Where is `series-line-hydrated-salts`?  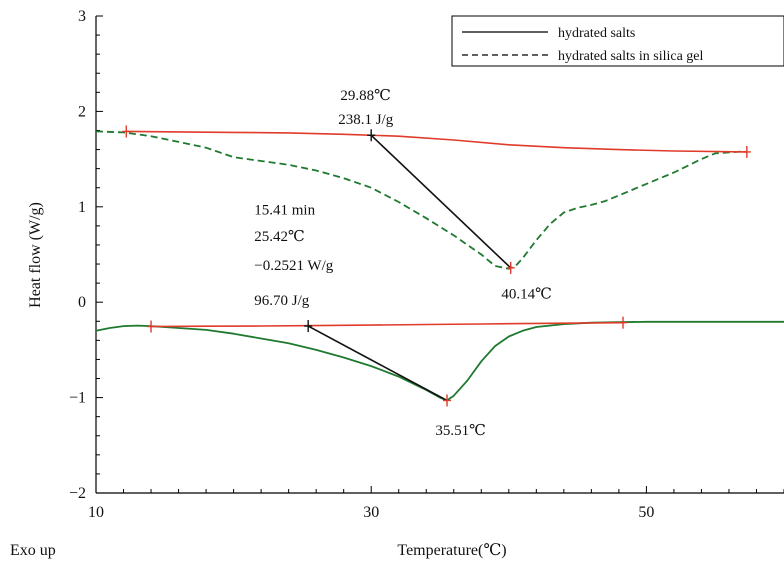 series-line-hydrated-salts is located at coordinates (439, 361).